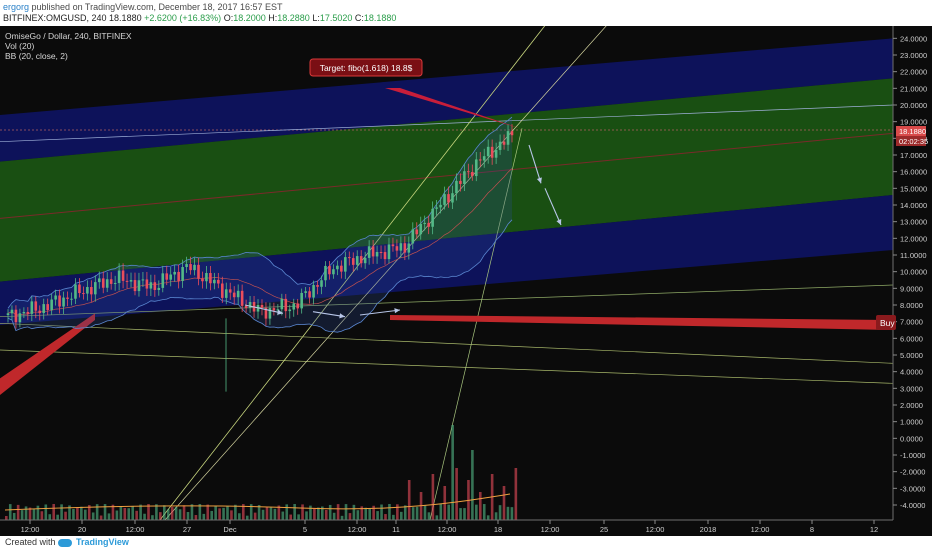 The width and height of the screenshot is (932, 550). Describe the element at coordinates (911, 405) in the screenshot. I see `y-tick-label: 2.0000` at that location.